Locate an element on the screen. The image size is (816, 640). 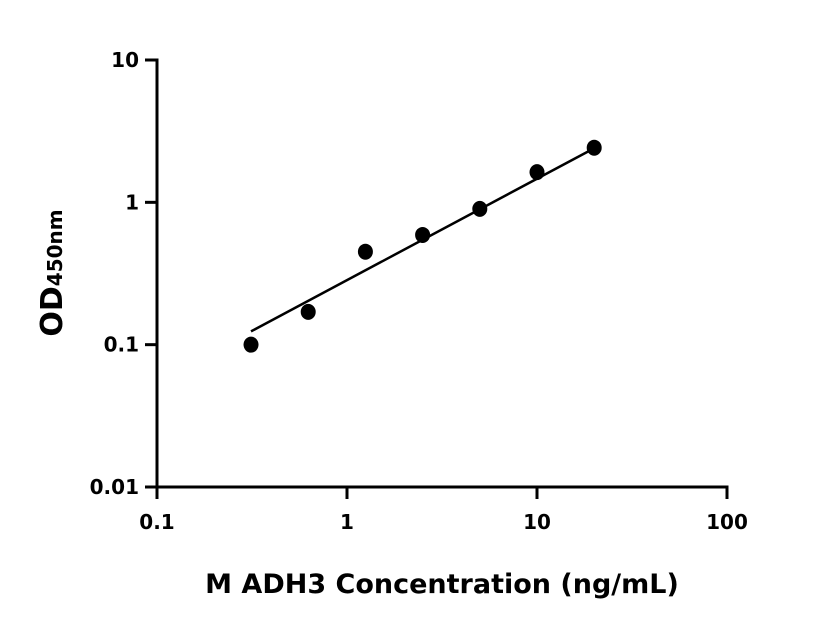
x-tick-label: 100 is located at coordinates (727, 522).